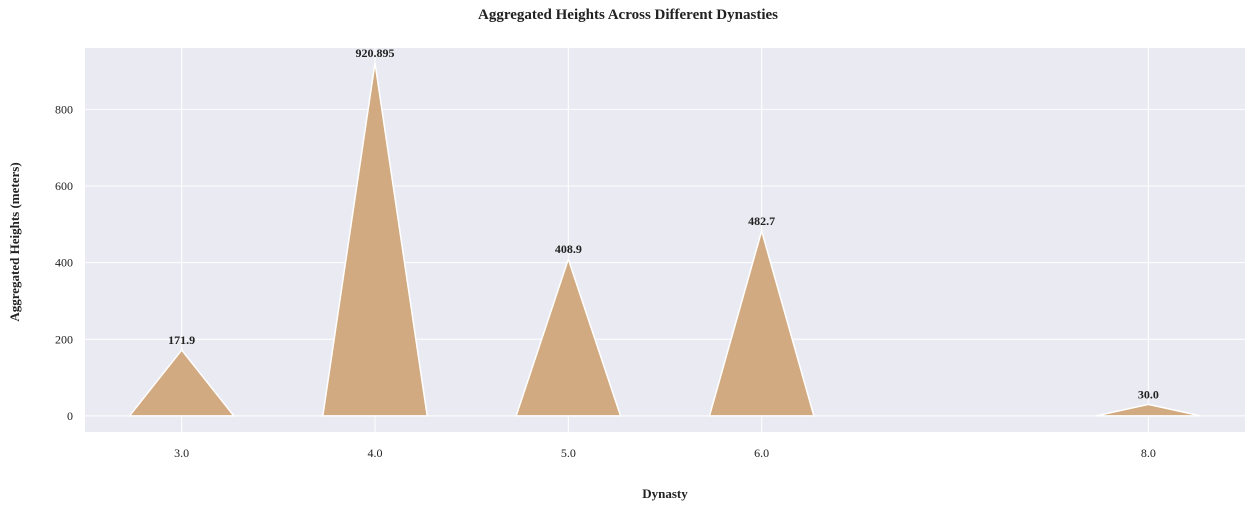 This screenshot has height=510, width=1256. I want to click on y-tick-label: 600, so click(64, 186).